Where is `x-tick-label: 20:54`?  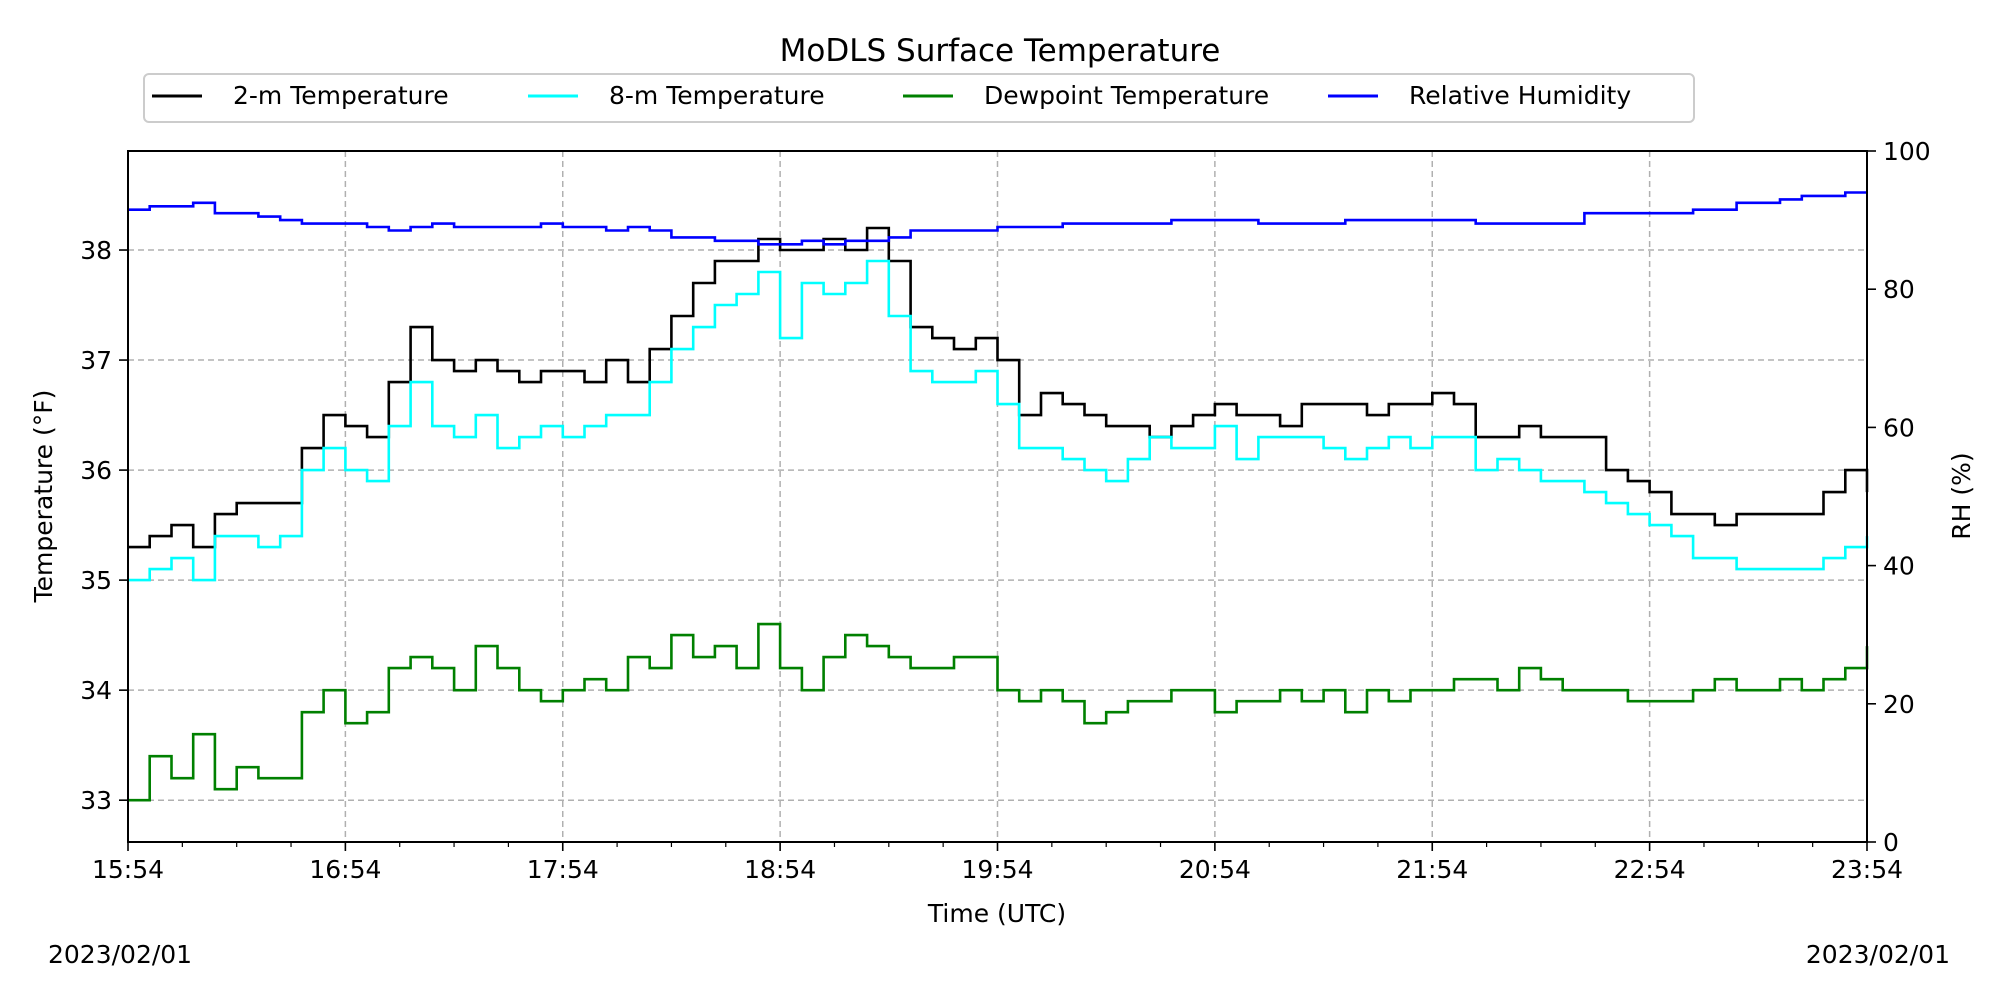 x-tick-label: 20:54 is located at coordinates (1215, 869).